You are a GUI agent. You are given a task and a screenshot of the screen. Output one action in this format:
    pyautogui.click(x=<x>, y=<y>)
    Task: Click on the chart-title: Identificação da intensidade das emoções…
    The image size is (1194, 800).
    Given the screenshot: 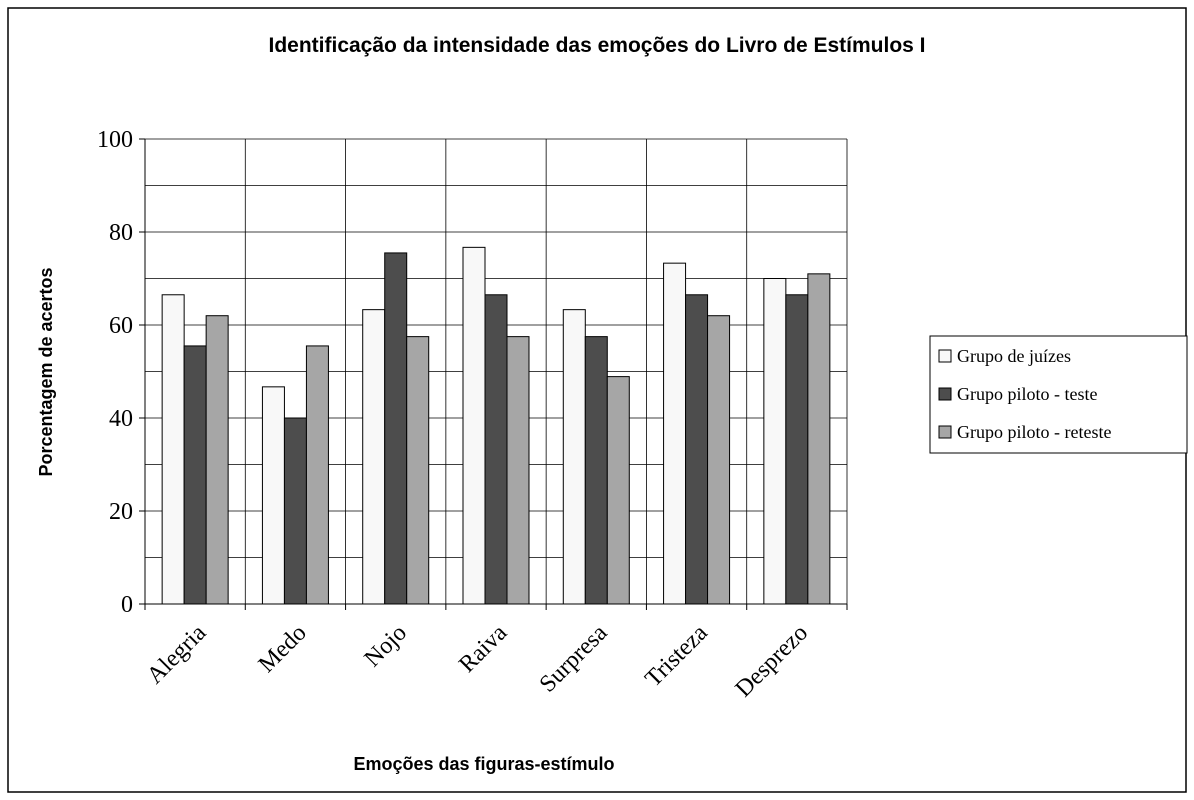 What is the action you would take?
    pyautogui.click(x=597, y=45)
    